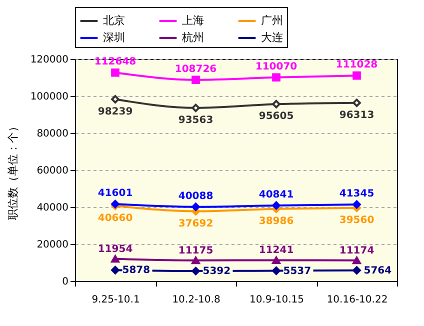  I want to click on x-tick-label: 10.2-10.8, so click(196, 300).